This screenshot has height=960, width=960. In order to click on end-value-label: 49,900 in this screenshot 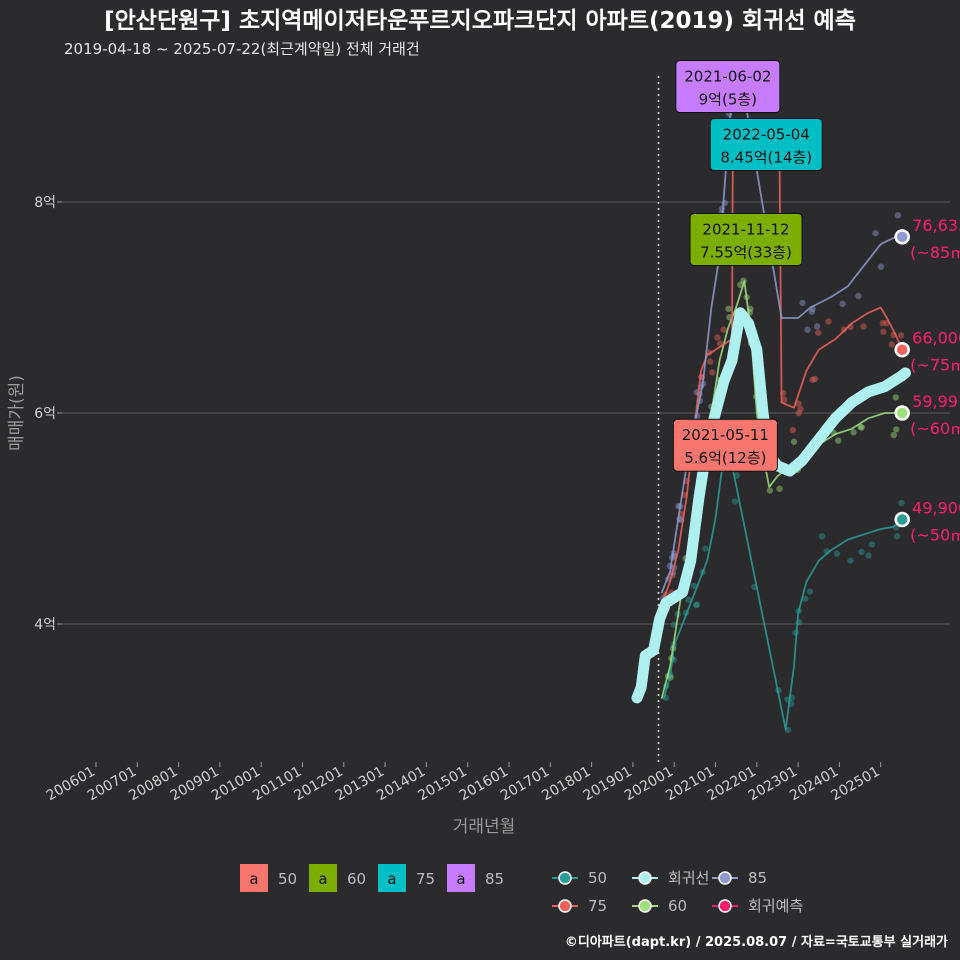, I will do `click(936, 508)`.